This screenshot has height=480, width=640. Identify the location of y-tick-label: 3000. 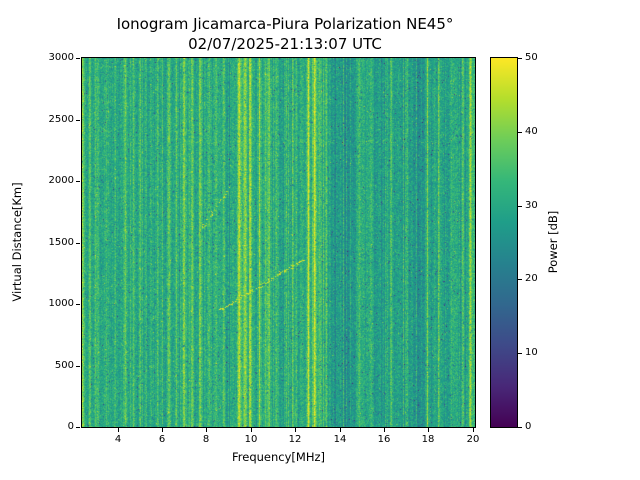
(61, 57).